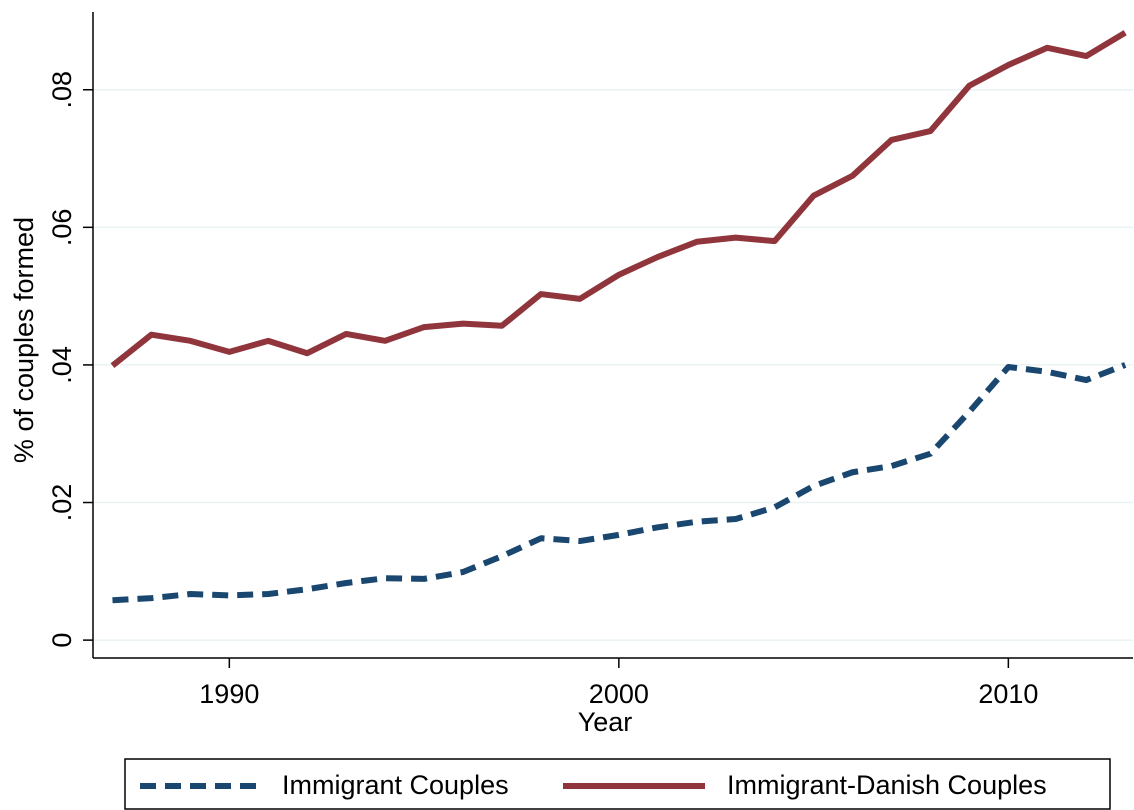  What do you see at coordinates (1008, 694) in the screenshot?
I see `x-tick-label: 2010` at bounding box center [1008, 694].